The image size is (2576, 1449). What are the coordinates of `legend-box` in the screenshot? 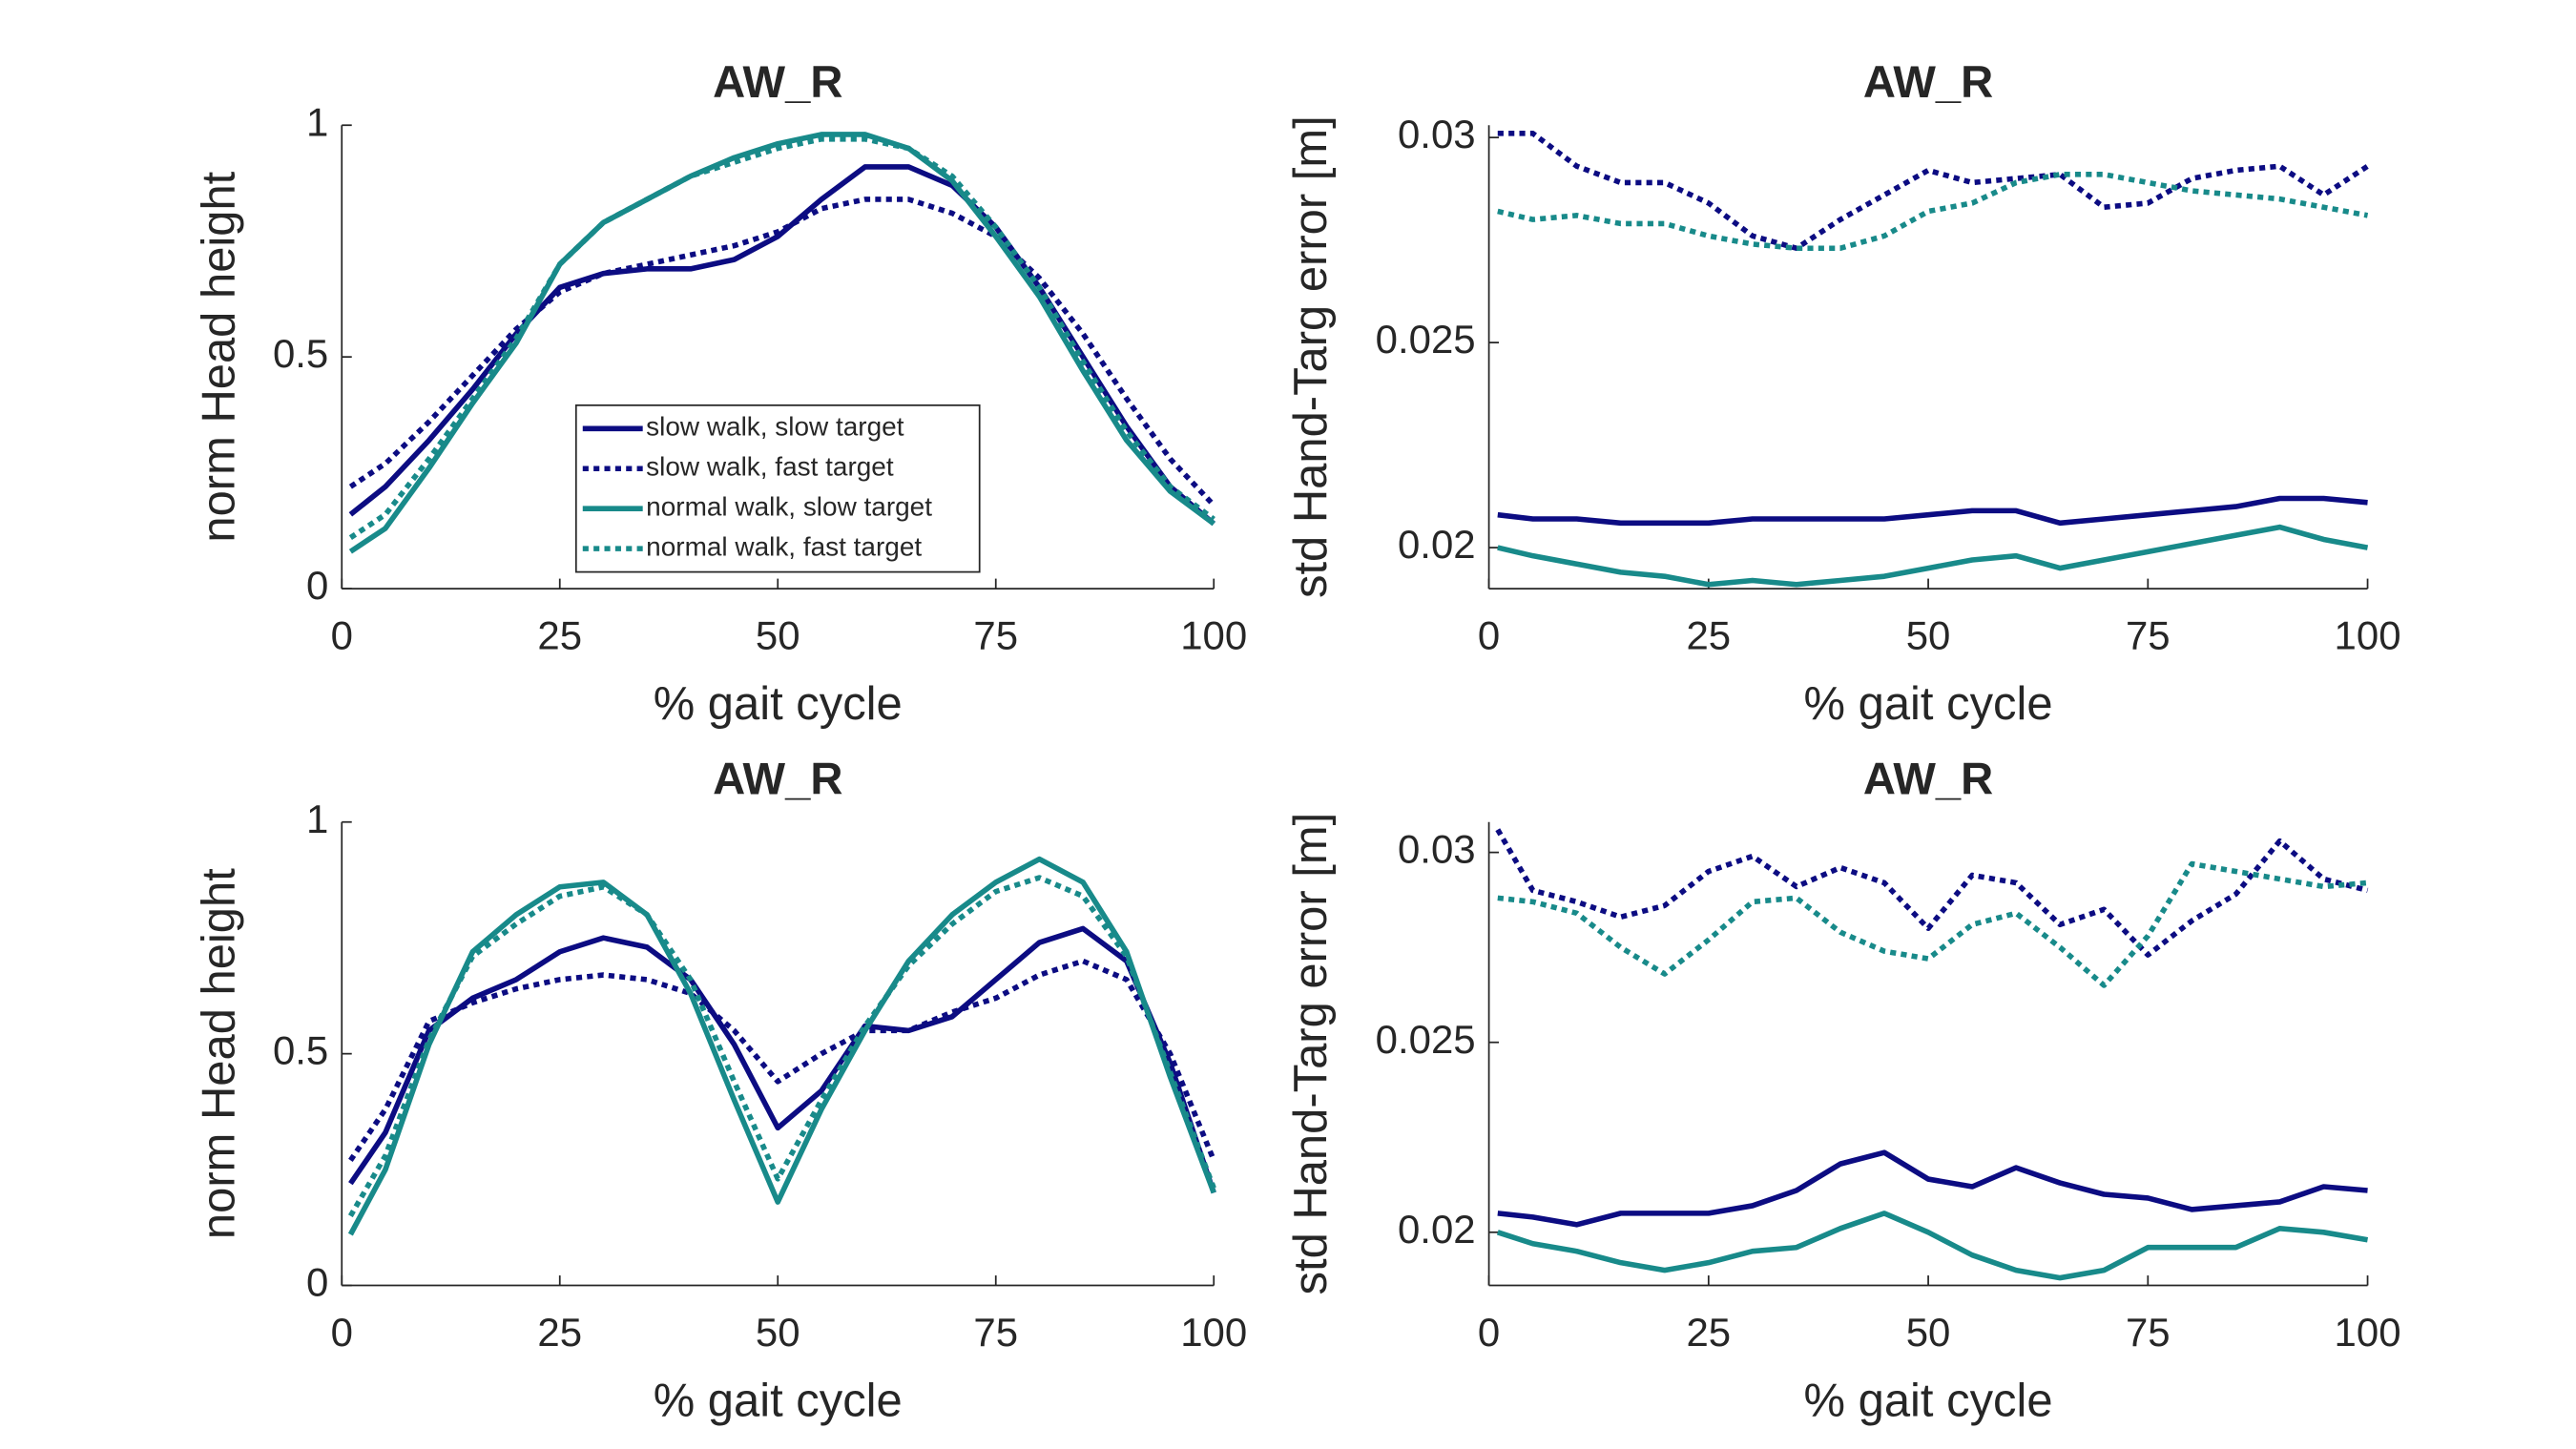 It's located at (777, 488).